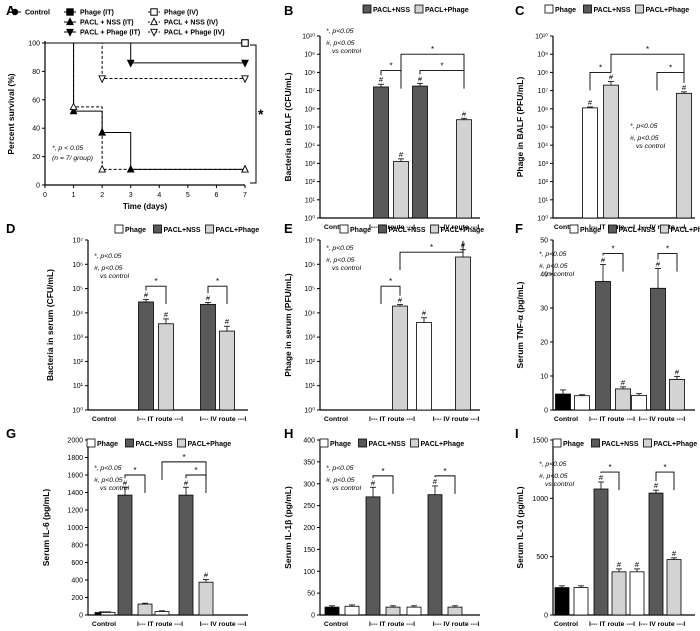  I want to click on y-tick-label: 10⁸, so click(542, 73).